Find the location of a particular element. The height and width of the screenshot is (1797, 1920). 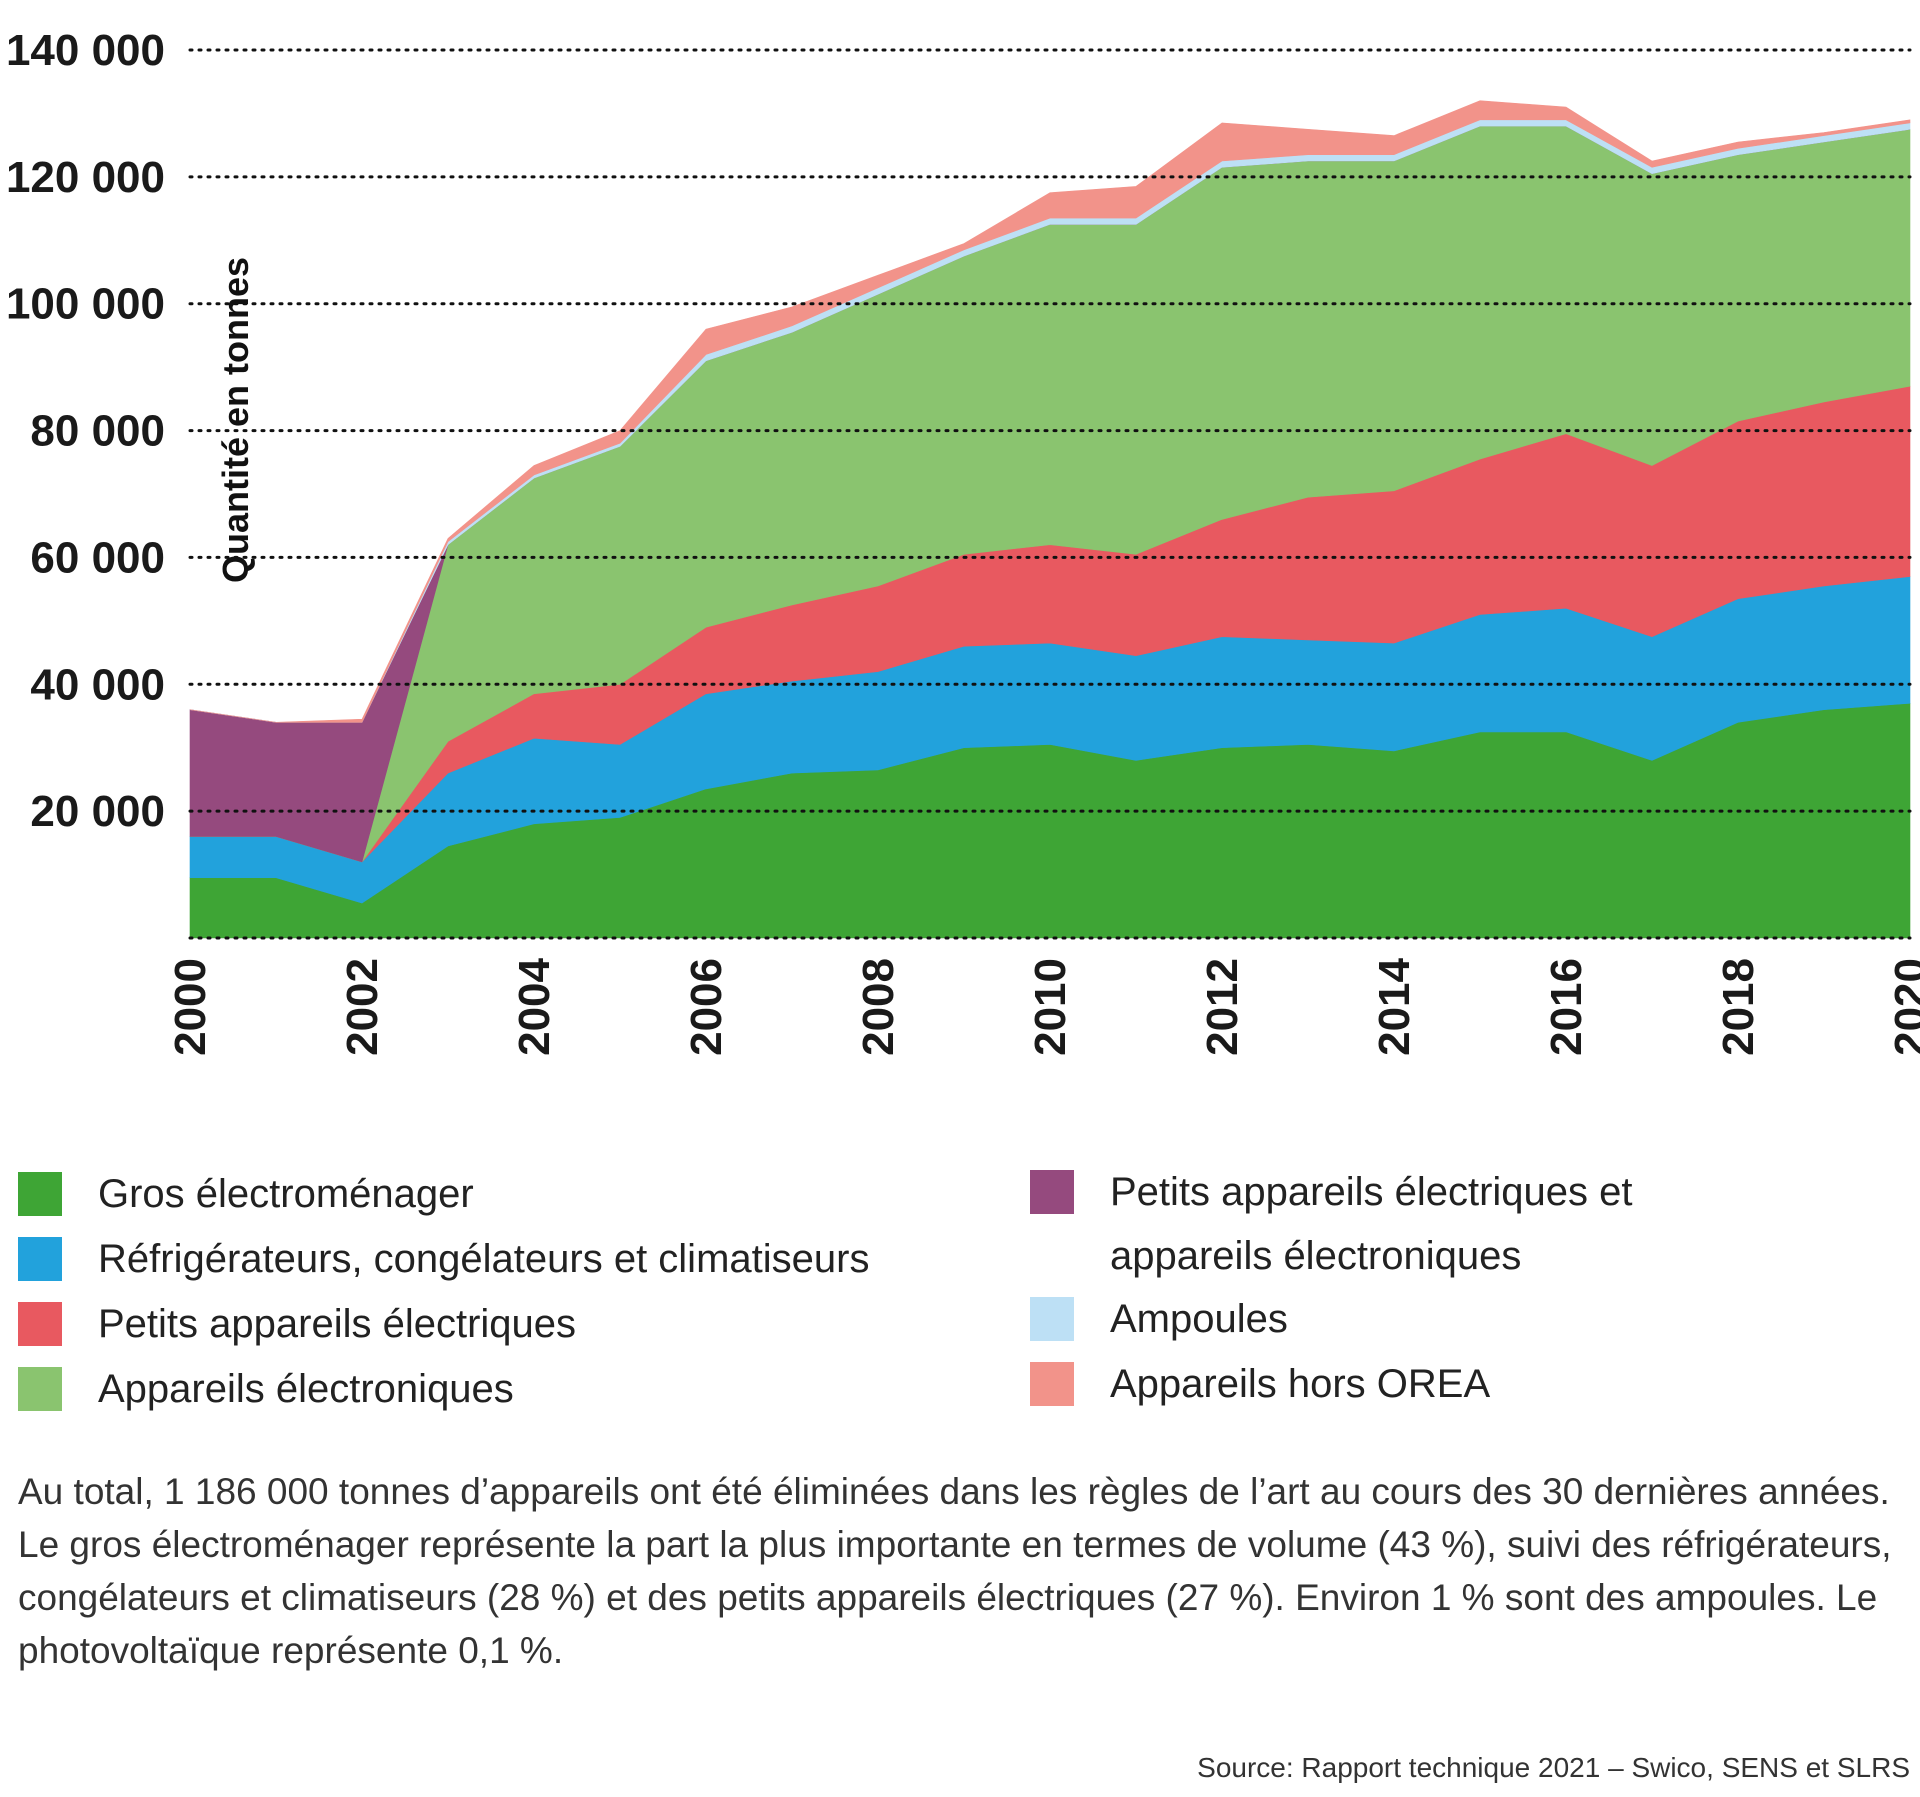

legend-item-ampoules: Ampoules is located at coordinates (1159, 1323).